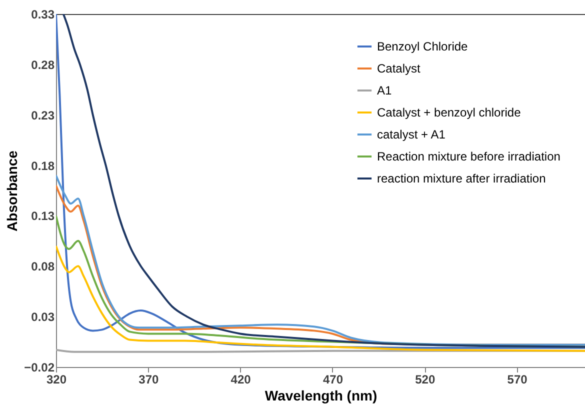 This screenshot has height=408, width=585. Describe the element at coordinates (148, 379) in the screenshot. I see `x-tick-label: 370` at that location.